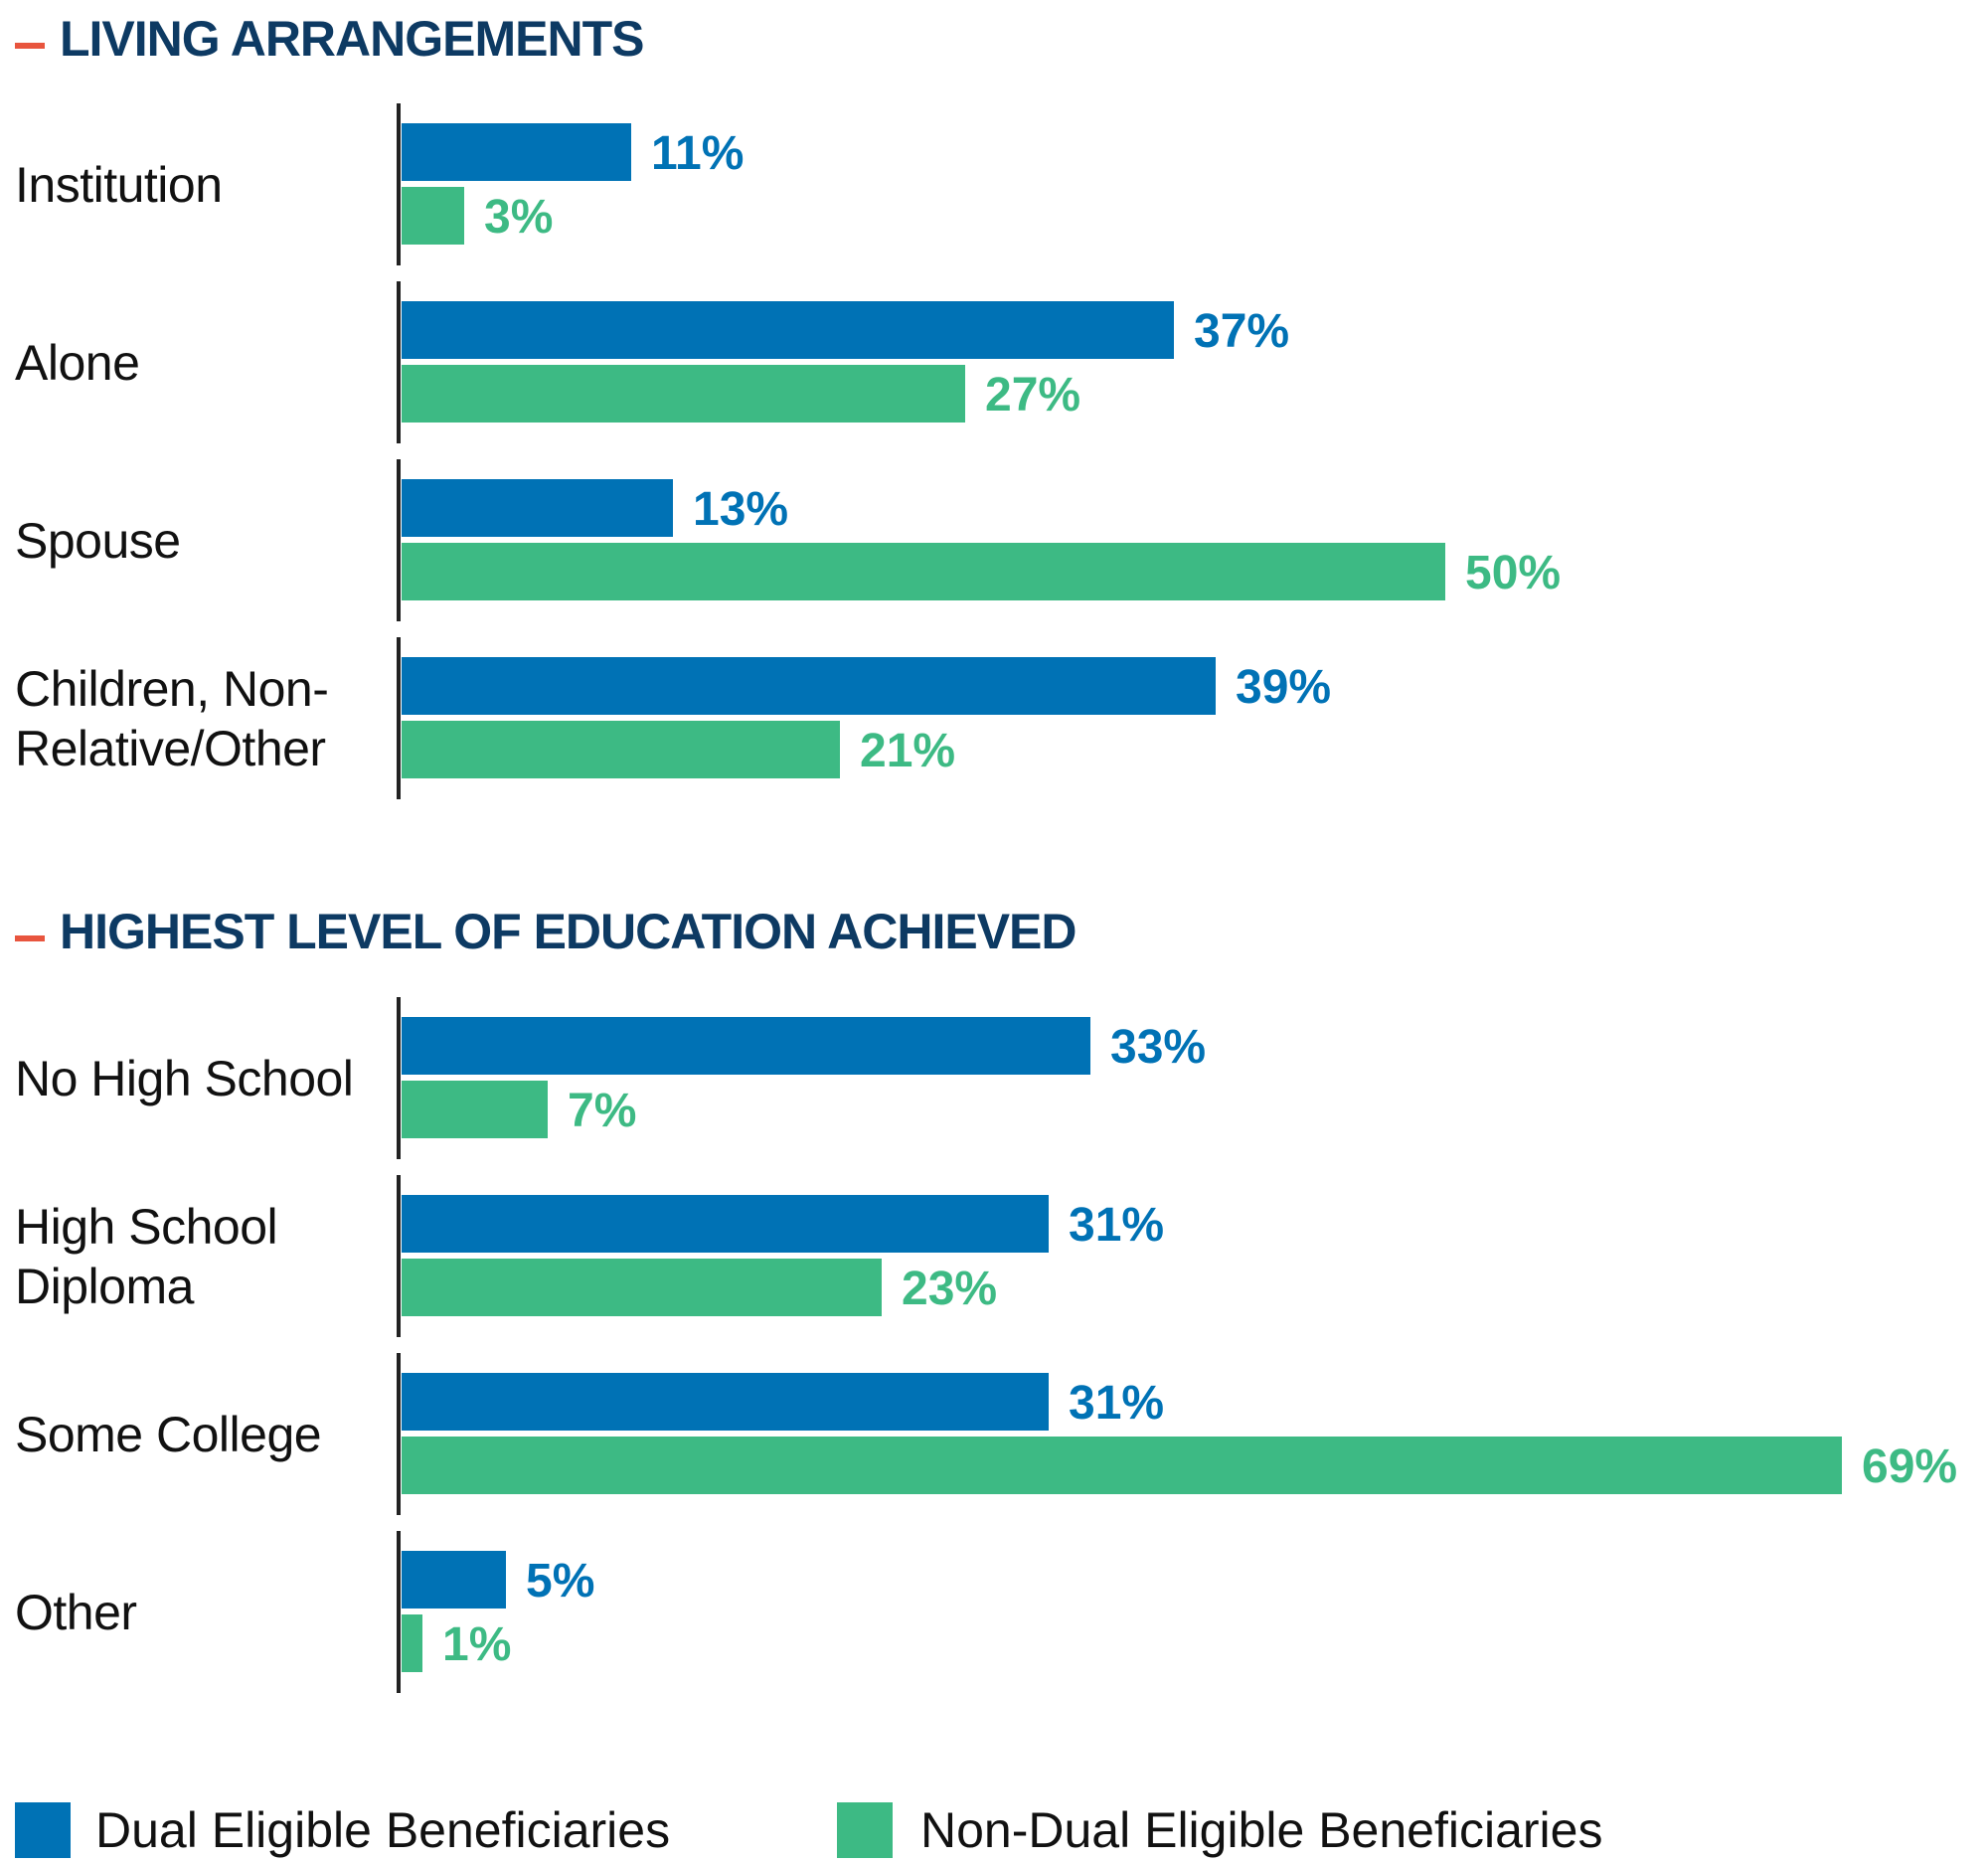 Image resolution: width=1988 pixels, height=1863 pixels. I want to click on category-label: Children, Non-Relative/Other, so click(172, 718).